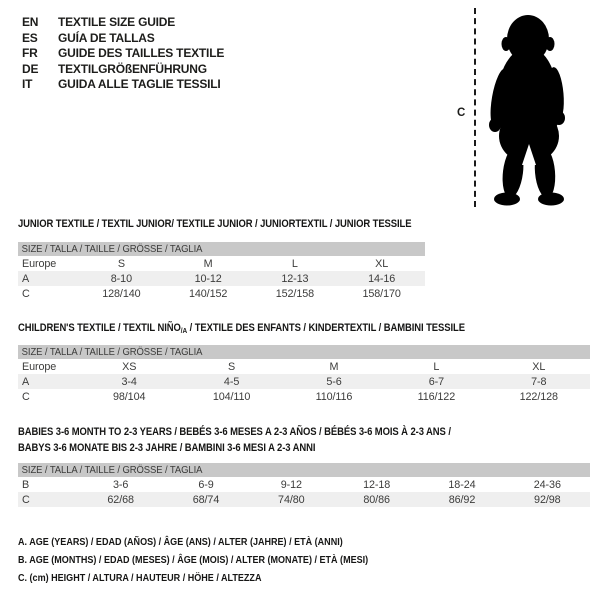 The image size is (600, 600). I want to click on lang-title: TEXTILGRÖßENFÜHRUNG, so click(132, 68).